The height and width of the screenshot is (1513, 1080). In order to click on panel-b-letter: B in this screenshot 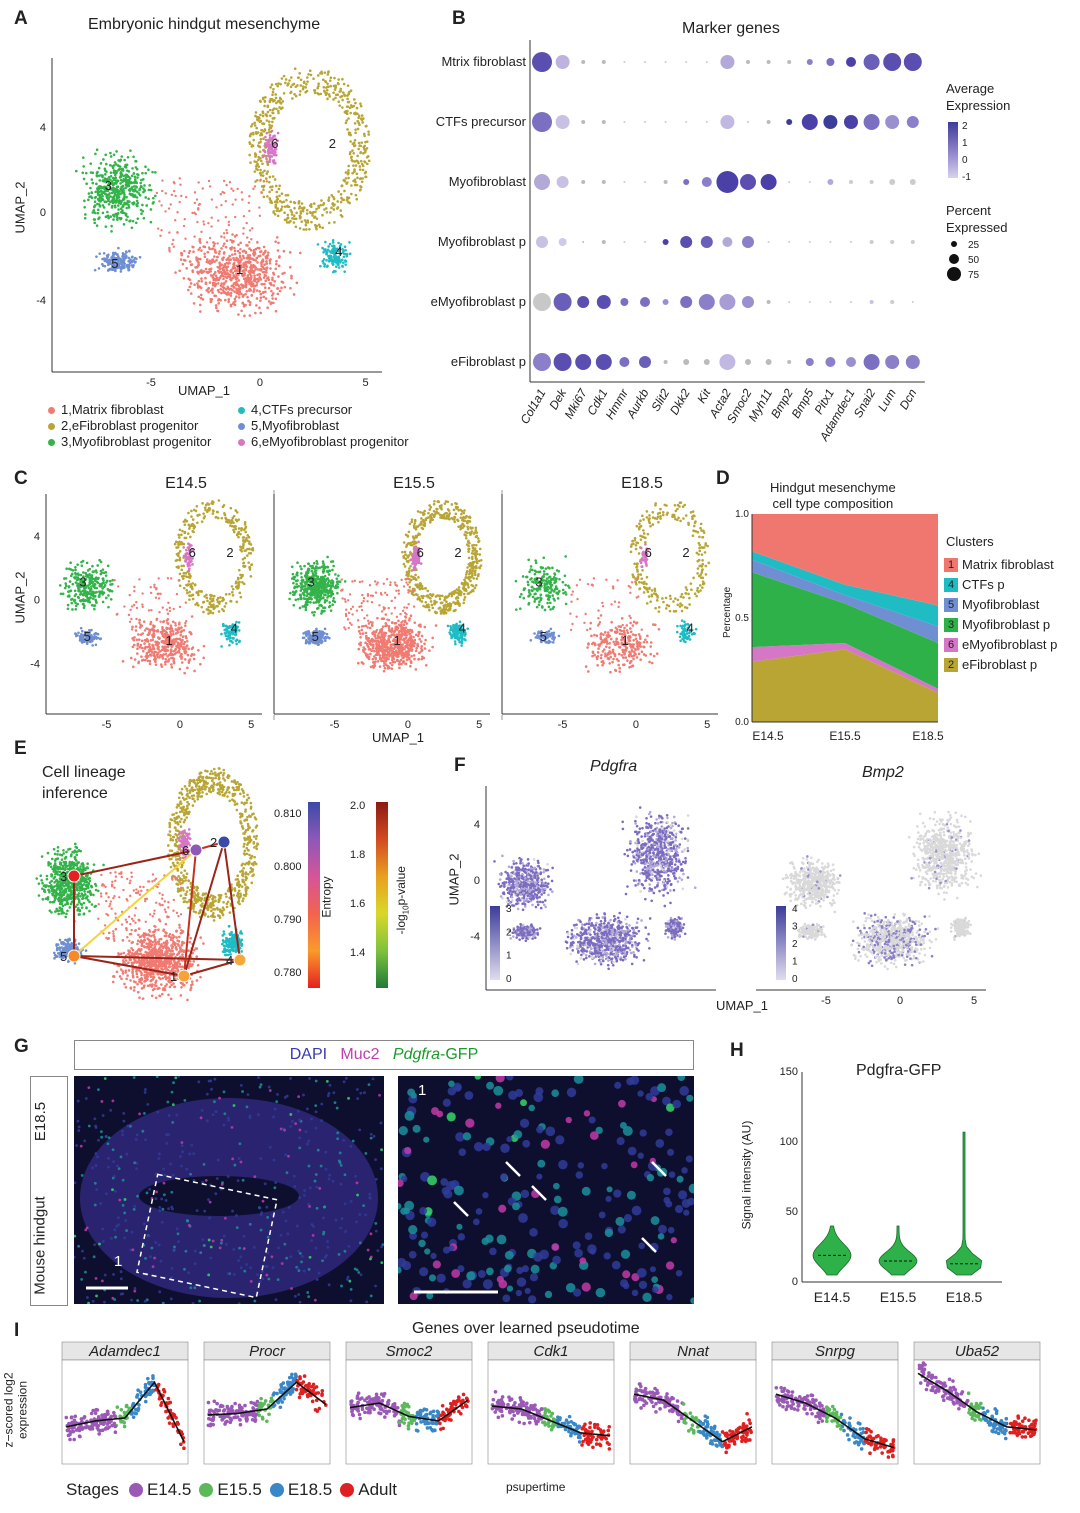, I will do `click(459, 18)`.